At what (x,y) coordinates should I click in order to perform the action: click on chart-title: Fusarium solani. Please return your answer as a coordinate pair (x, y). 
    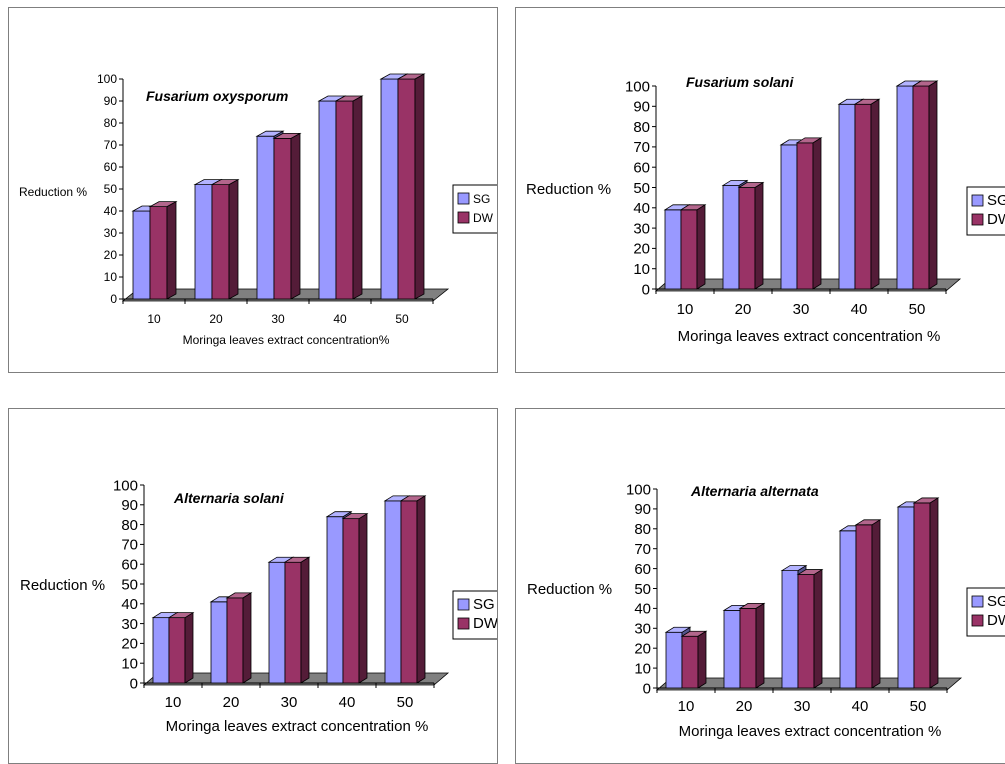
    Looking at the image, I should click on (740, 82).